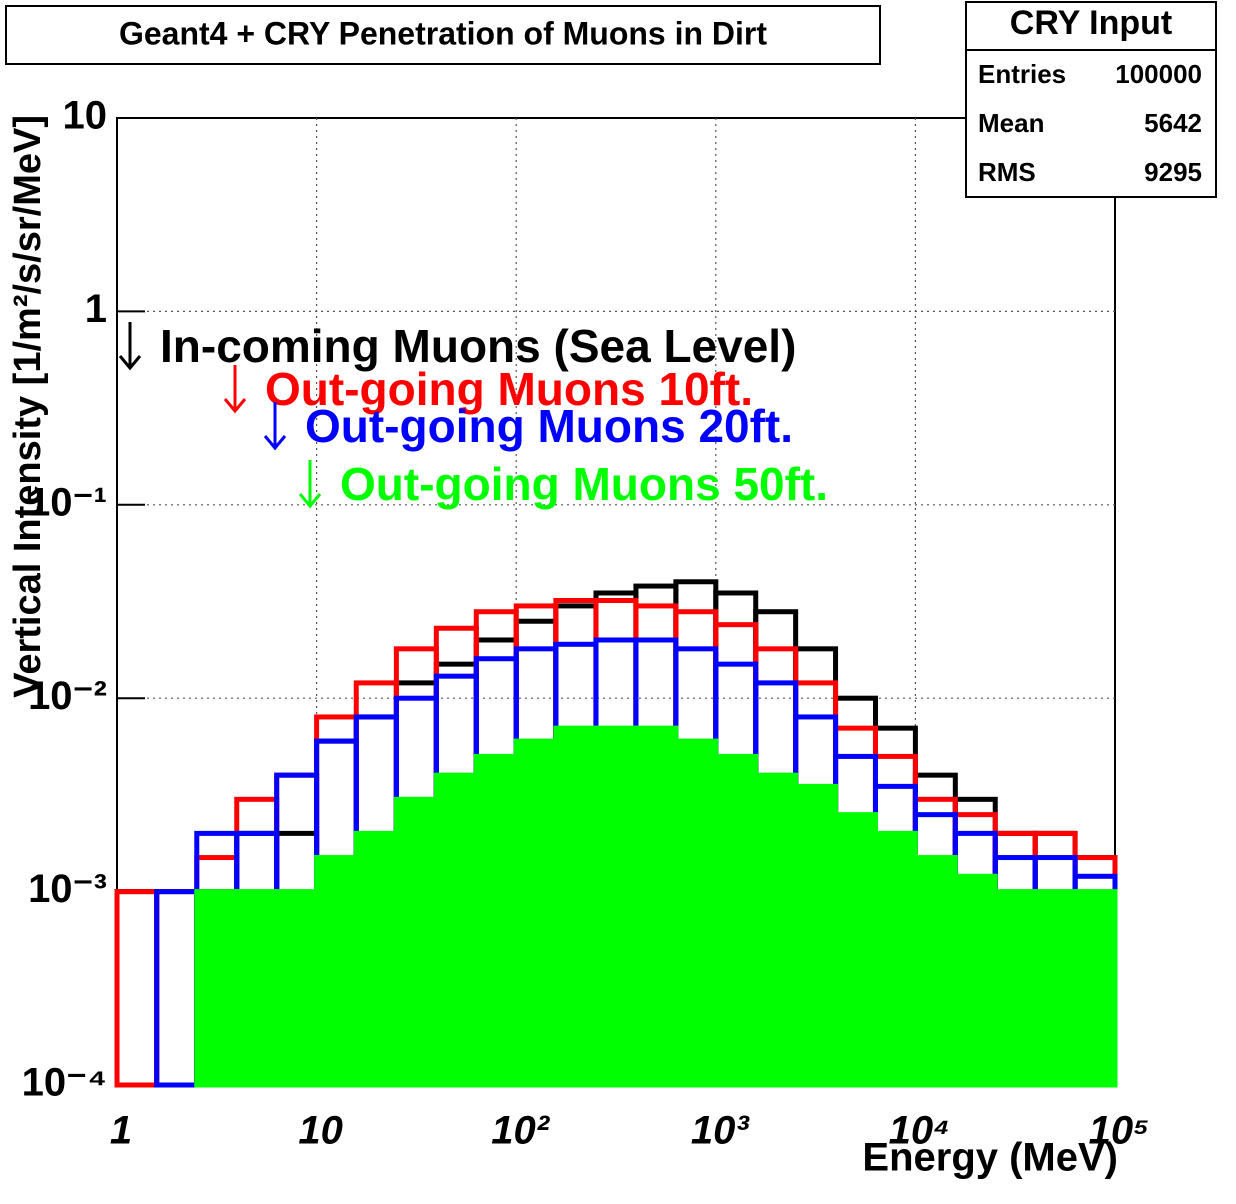  Describe the element at coordinates (520, 1131) in the screenshot. I see `x-tick-label: 10²` at that location.